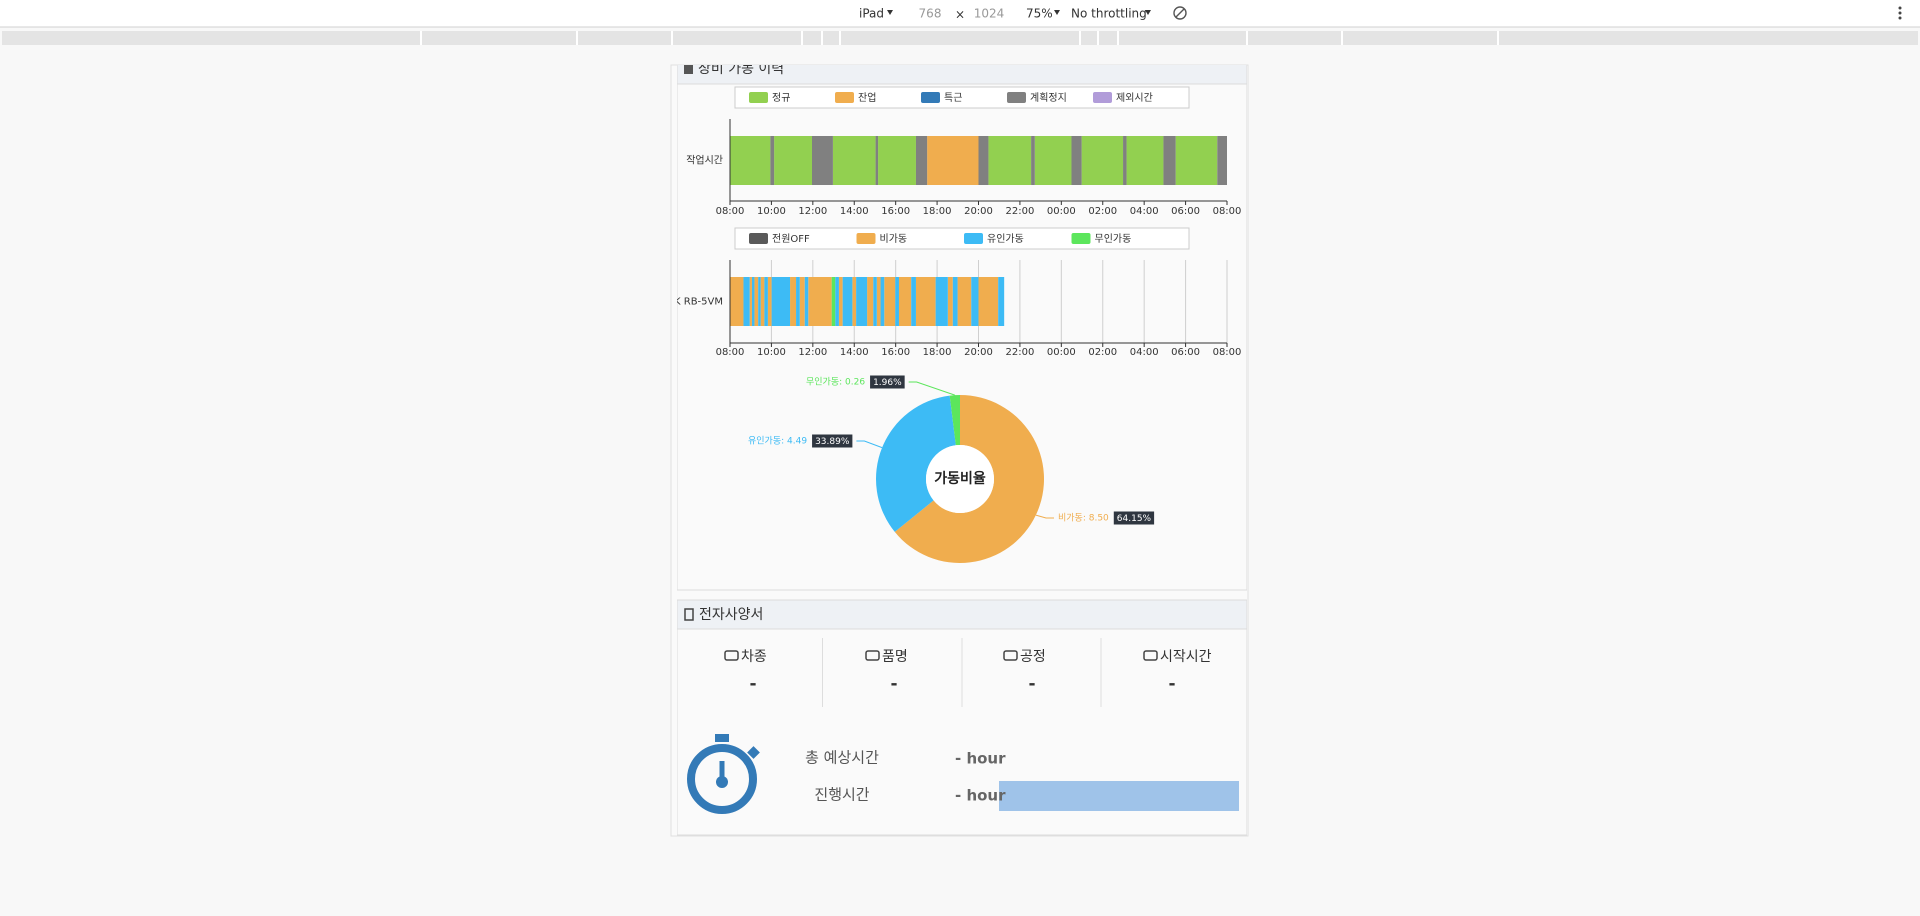 Image resolution: width=1920 pixels, height=916 pixels. What do you see at coordinates (1144, 211) in the screenshot?
I see `x-tick-label: 04:00` at bounding box center [1144, 211].